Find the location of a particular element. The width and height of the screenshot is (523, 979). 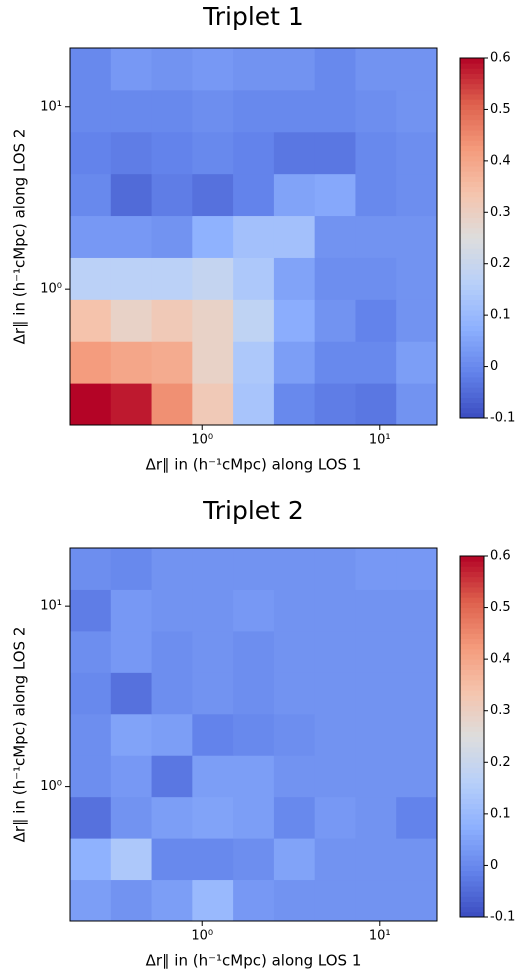

y-tick-label: 10⁰ is located at coordinates (51, 289).